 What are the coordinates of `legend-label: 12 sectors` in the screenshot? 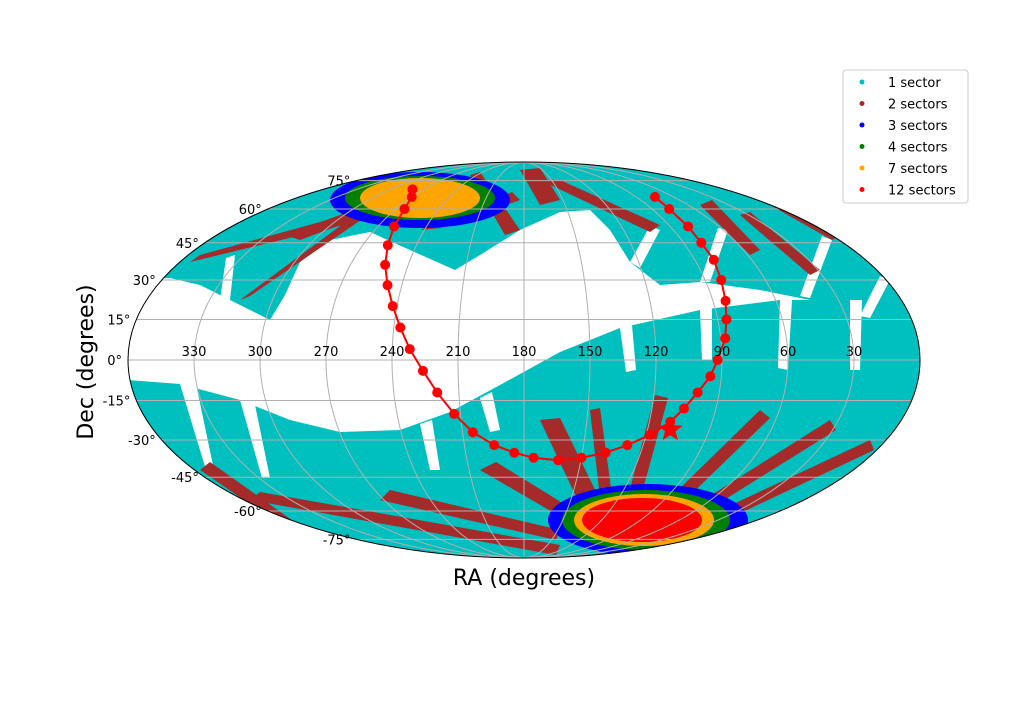 It's located at (922, 191).